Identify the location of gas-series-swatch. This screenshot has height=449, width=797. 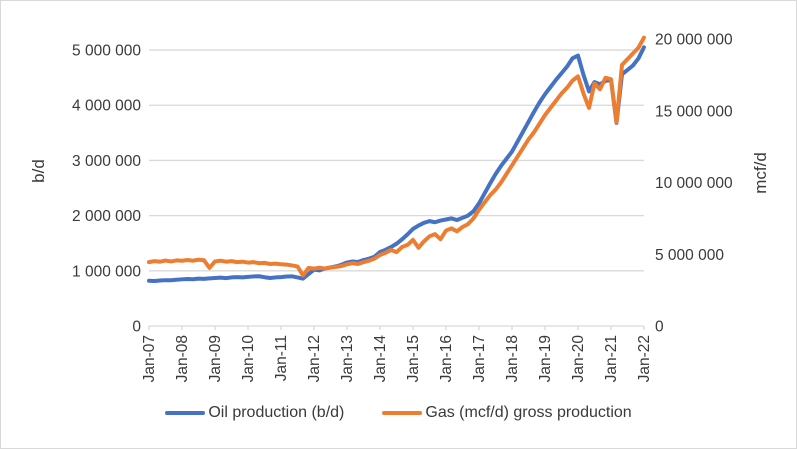
(402, 413).